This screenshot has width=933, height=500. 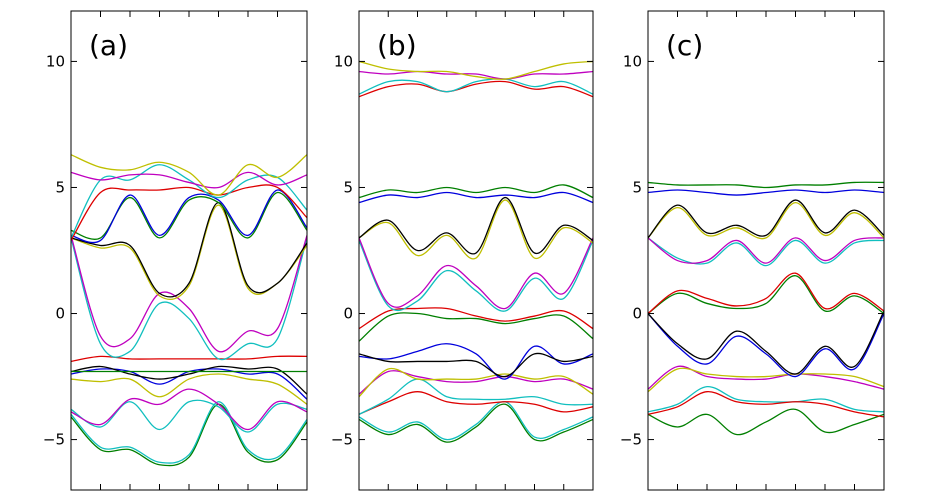 I want to click on band-line-b6y, so click(x=766, y=220).